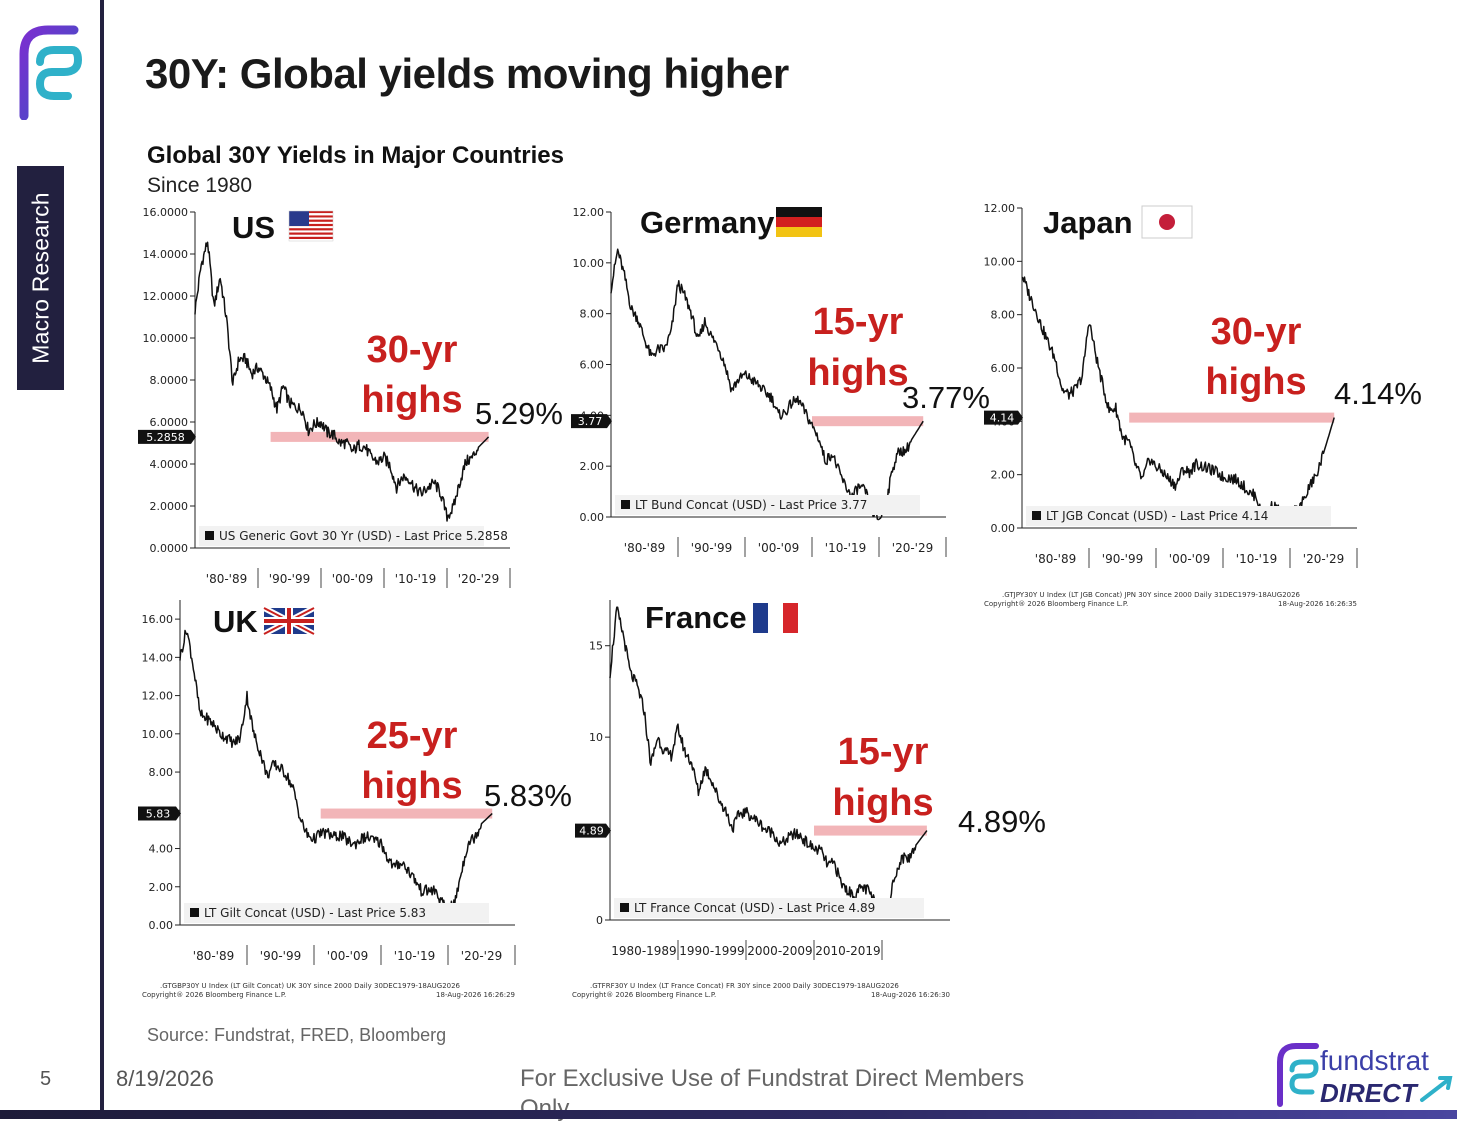 This screenshot has height=1124, width=1457. What do you see at coordinates (102, 555) in the screenshot?
I see `sidebar-divider` at bounding box center [102, 555].